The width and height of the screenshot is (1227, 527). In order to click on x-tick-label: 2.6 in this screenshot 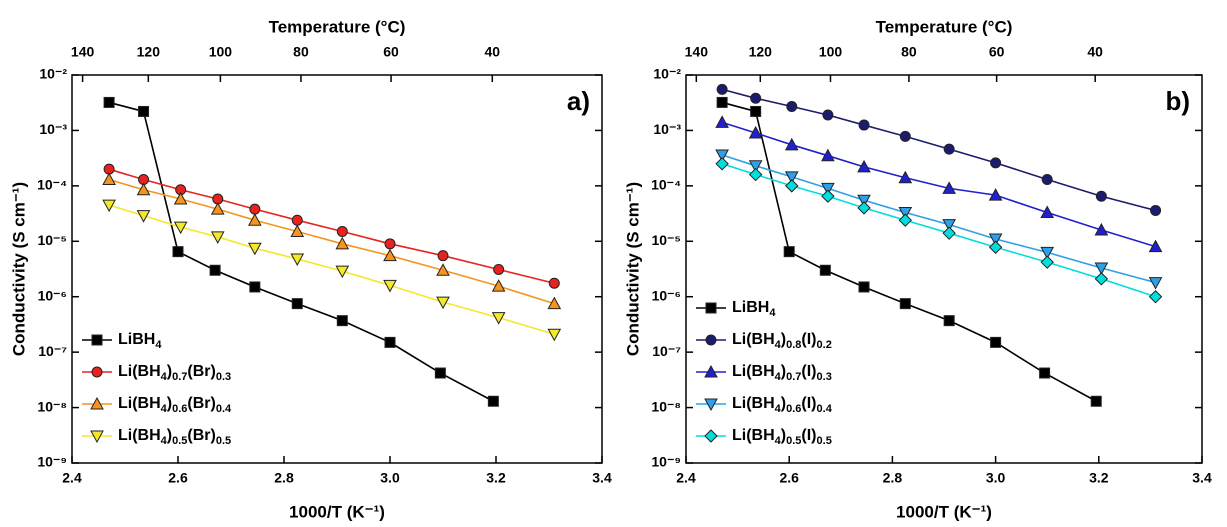, I will do `click(789, 478)`.